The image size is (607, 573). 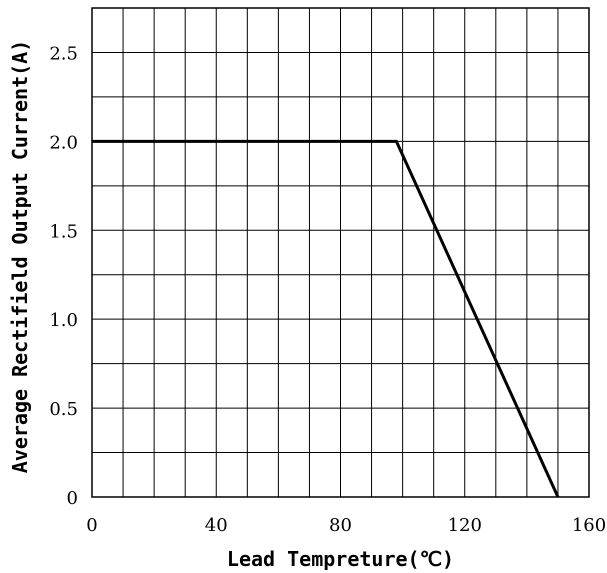 What do you see at coordinates (72, 498) in the screenshot?
I see `y-tick-label: 0` at bounding box center [72, 498].